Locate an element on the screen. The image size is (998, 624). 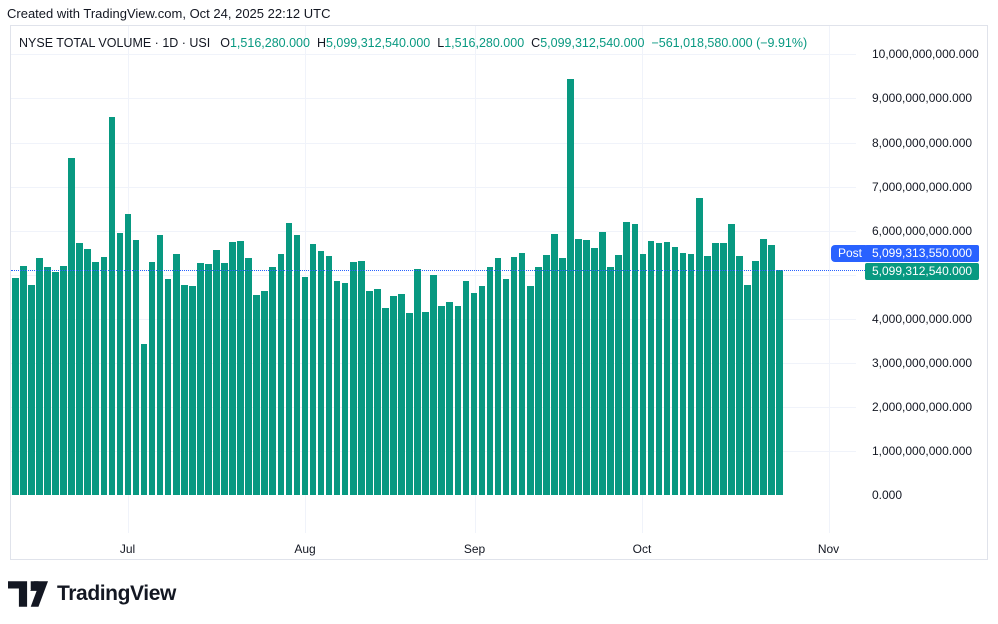
time-axis-label: Sep is located at coordinates (474, 549).